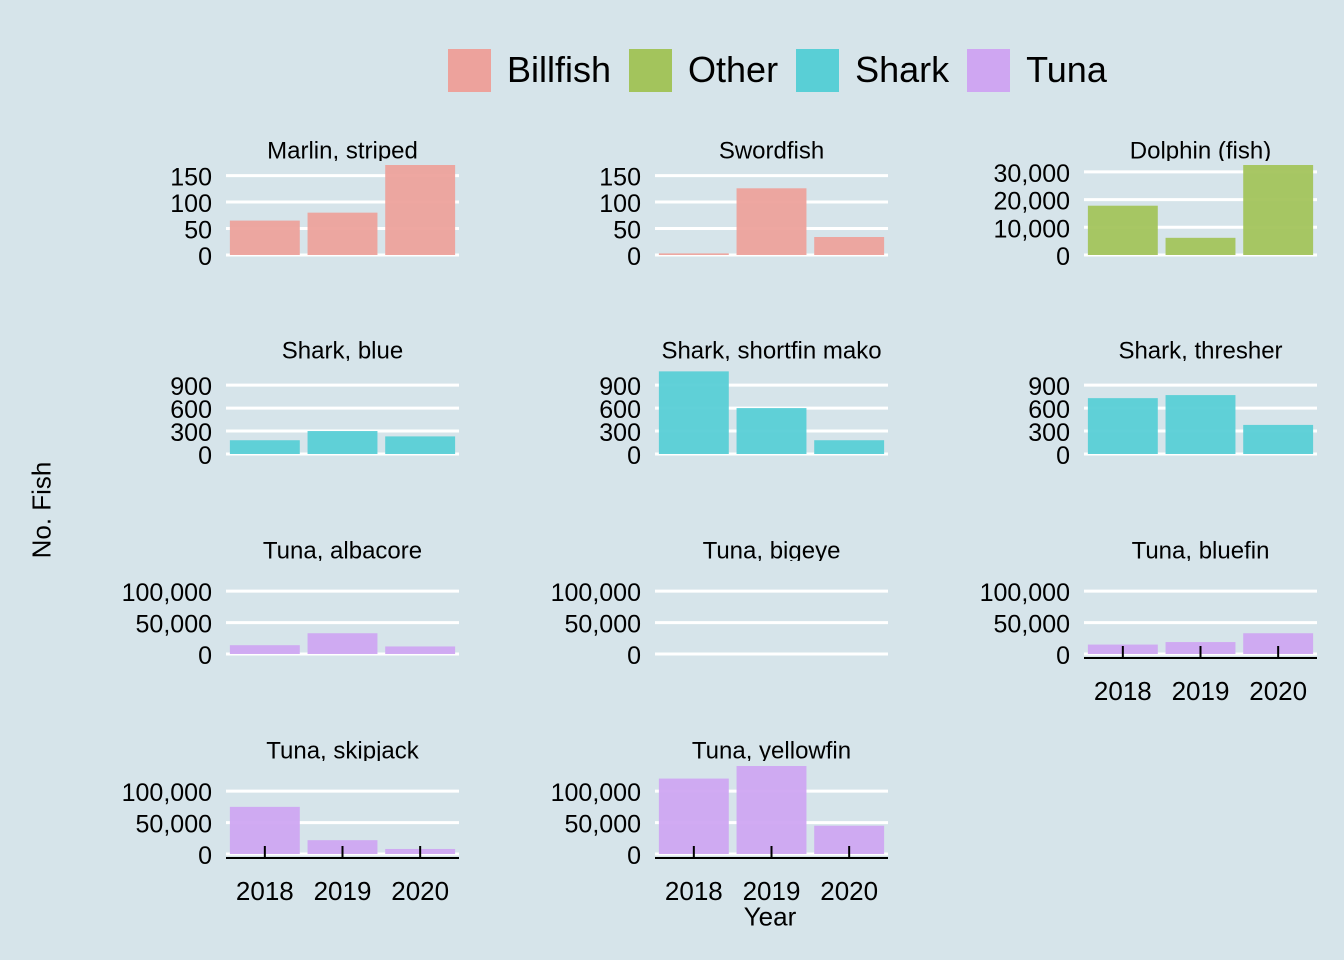  What do you see at coordinates (559, 69) in the screenshot?
I see `legend-label-billfish: Billfish` at bounding box center [559, 69].